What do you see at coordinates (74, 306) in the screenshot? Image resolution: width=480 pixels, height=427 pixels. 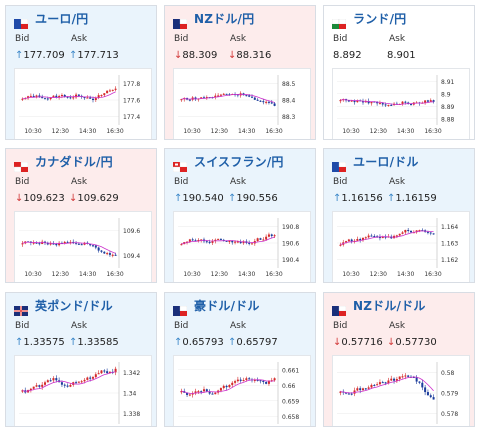 I see `currency-pair-title: 英ポンド/ドル` at bounding box center [74, 306].